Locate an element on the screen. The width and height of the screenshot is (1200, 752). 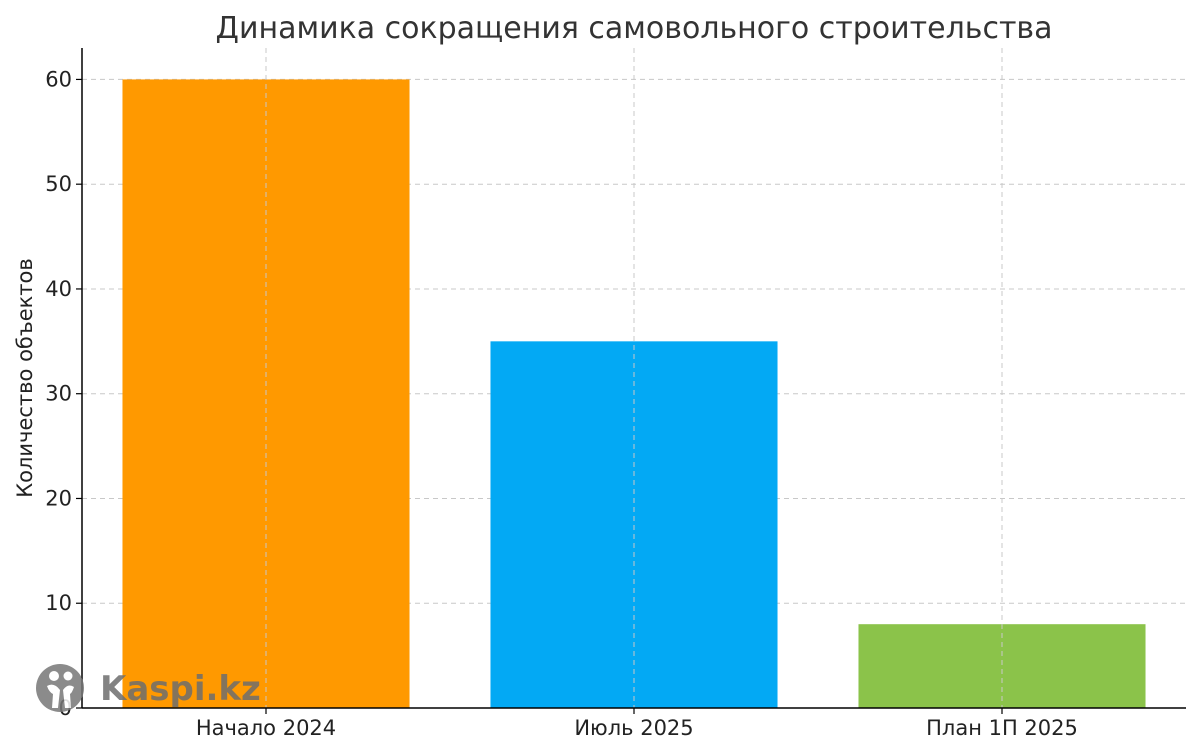
x-tick-label: План 1П 2025 is located at coordinates (1002, 728).